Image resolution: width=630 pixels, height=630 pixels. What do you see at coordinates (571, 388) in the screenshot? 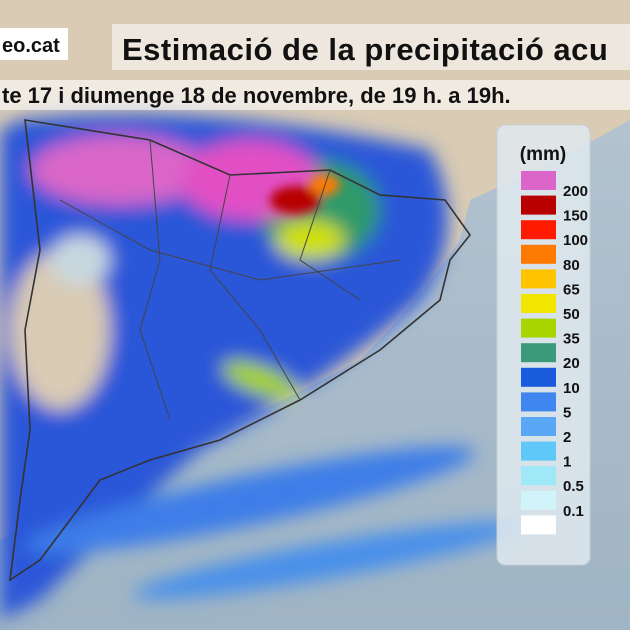
I see `legend-label: 10` at bounding box center [571, 388].